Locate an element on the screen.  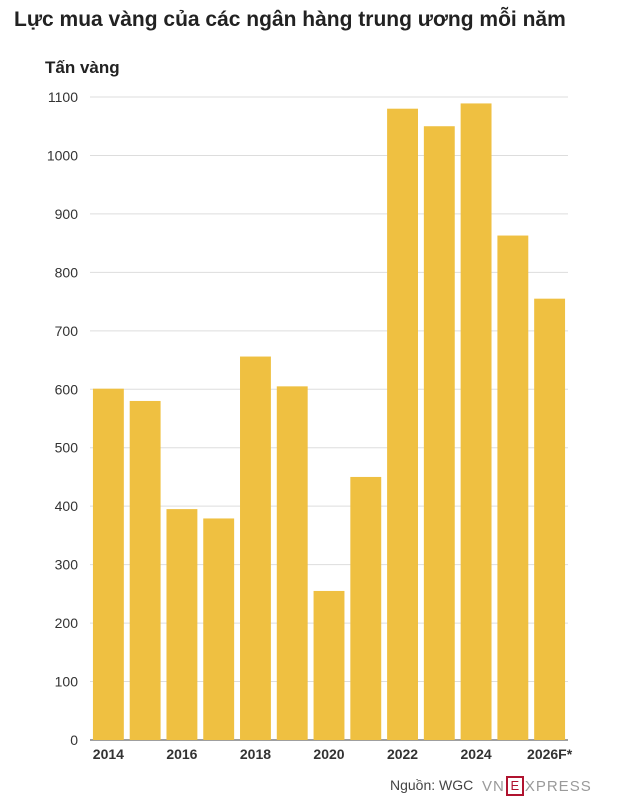
bar-2021 is located at coordinates (366, 608).